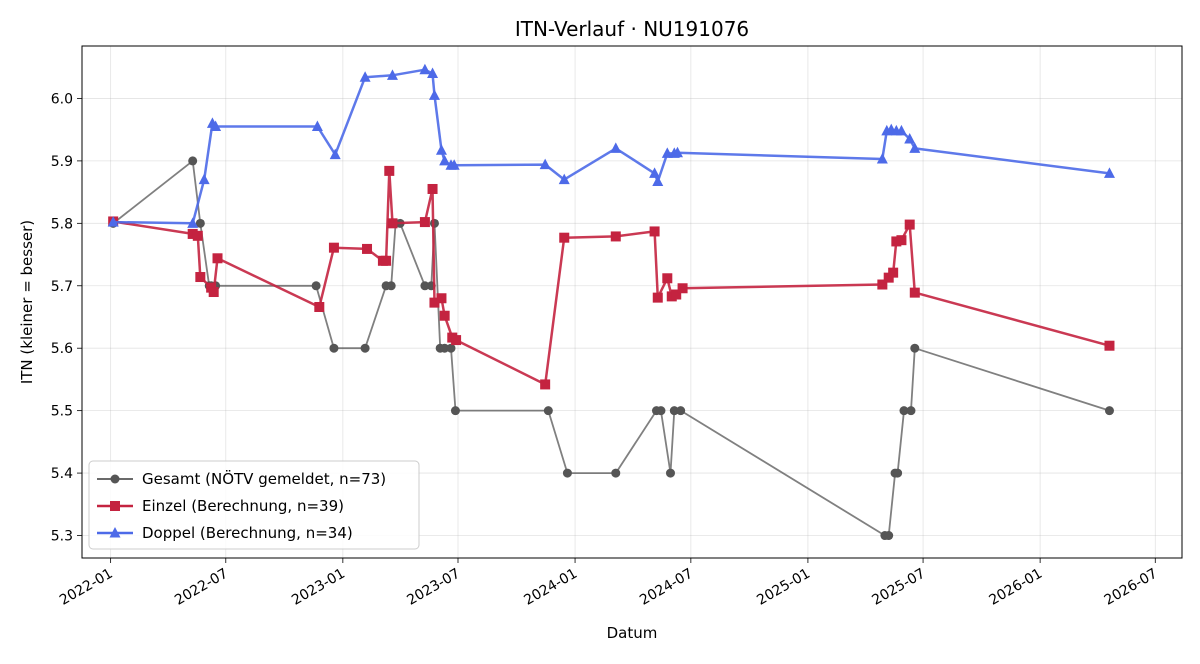 This screenshot has height=664, width=1200. I want to click on x-axis-label: Datum, so click(632, 633).